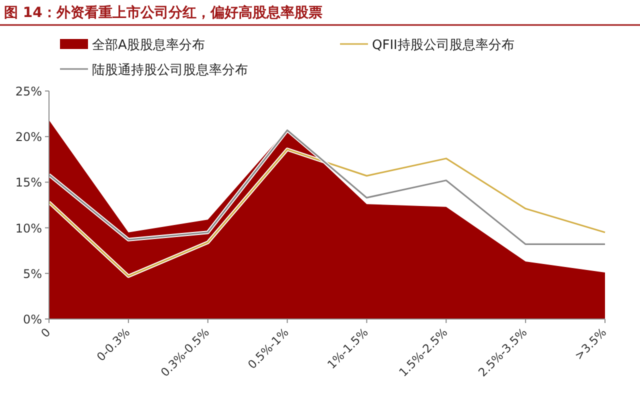 The width and height of the screenshot is (640, 393). Describe the element at coordinates (443, 45) in the screenshot. I see `legend-label: QFII持股公司股息率分布` at that location.